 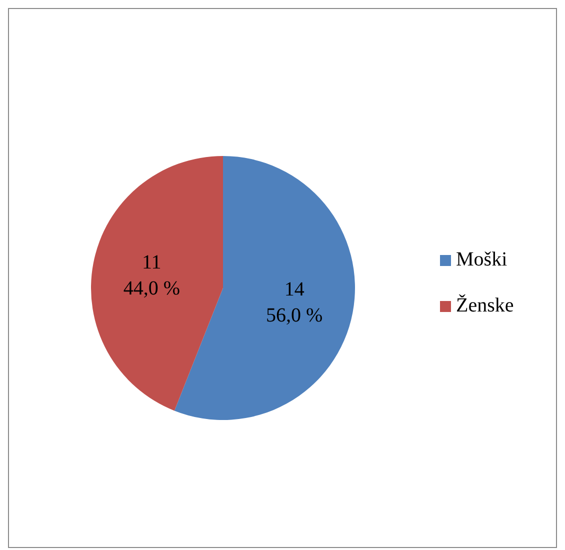 I want to click on legend-label: Moški, so click(x=482, y=259).